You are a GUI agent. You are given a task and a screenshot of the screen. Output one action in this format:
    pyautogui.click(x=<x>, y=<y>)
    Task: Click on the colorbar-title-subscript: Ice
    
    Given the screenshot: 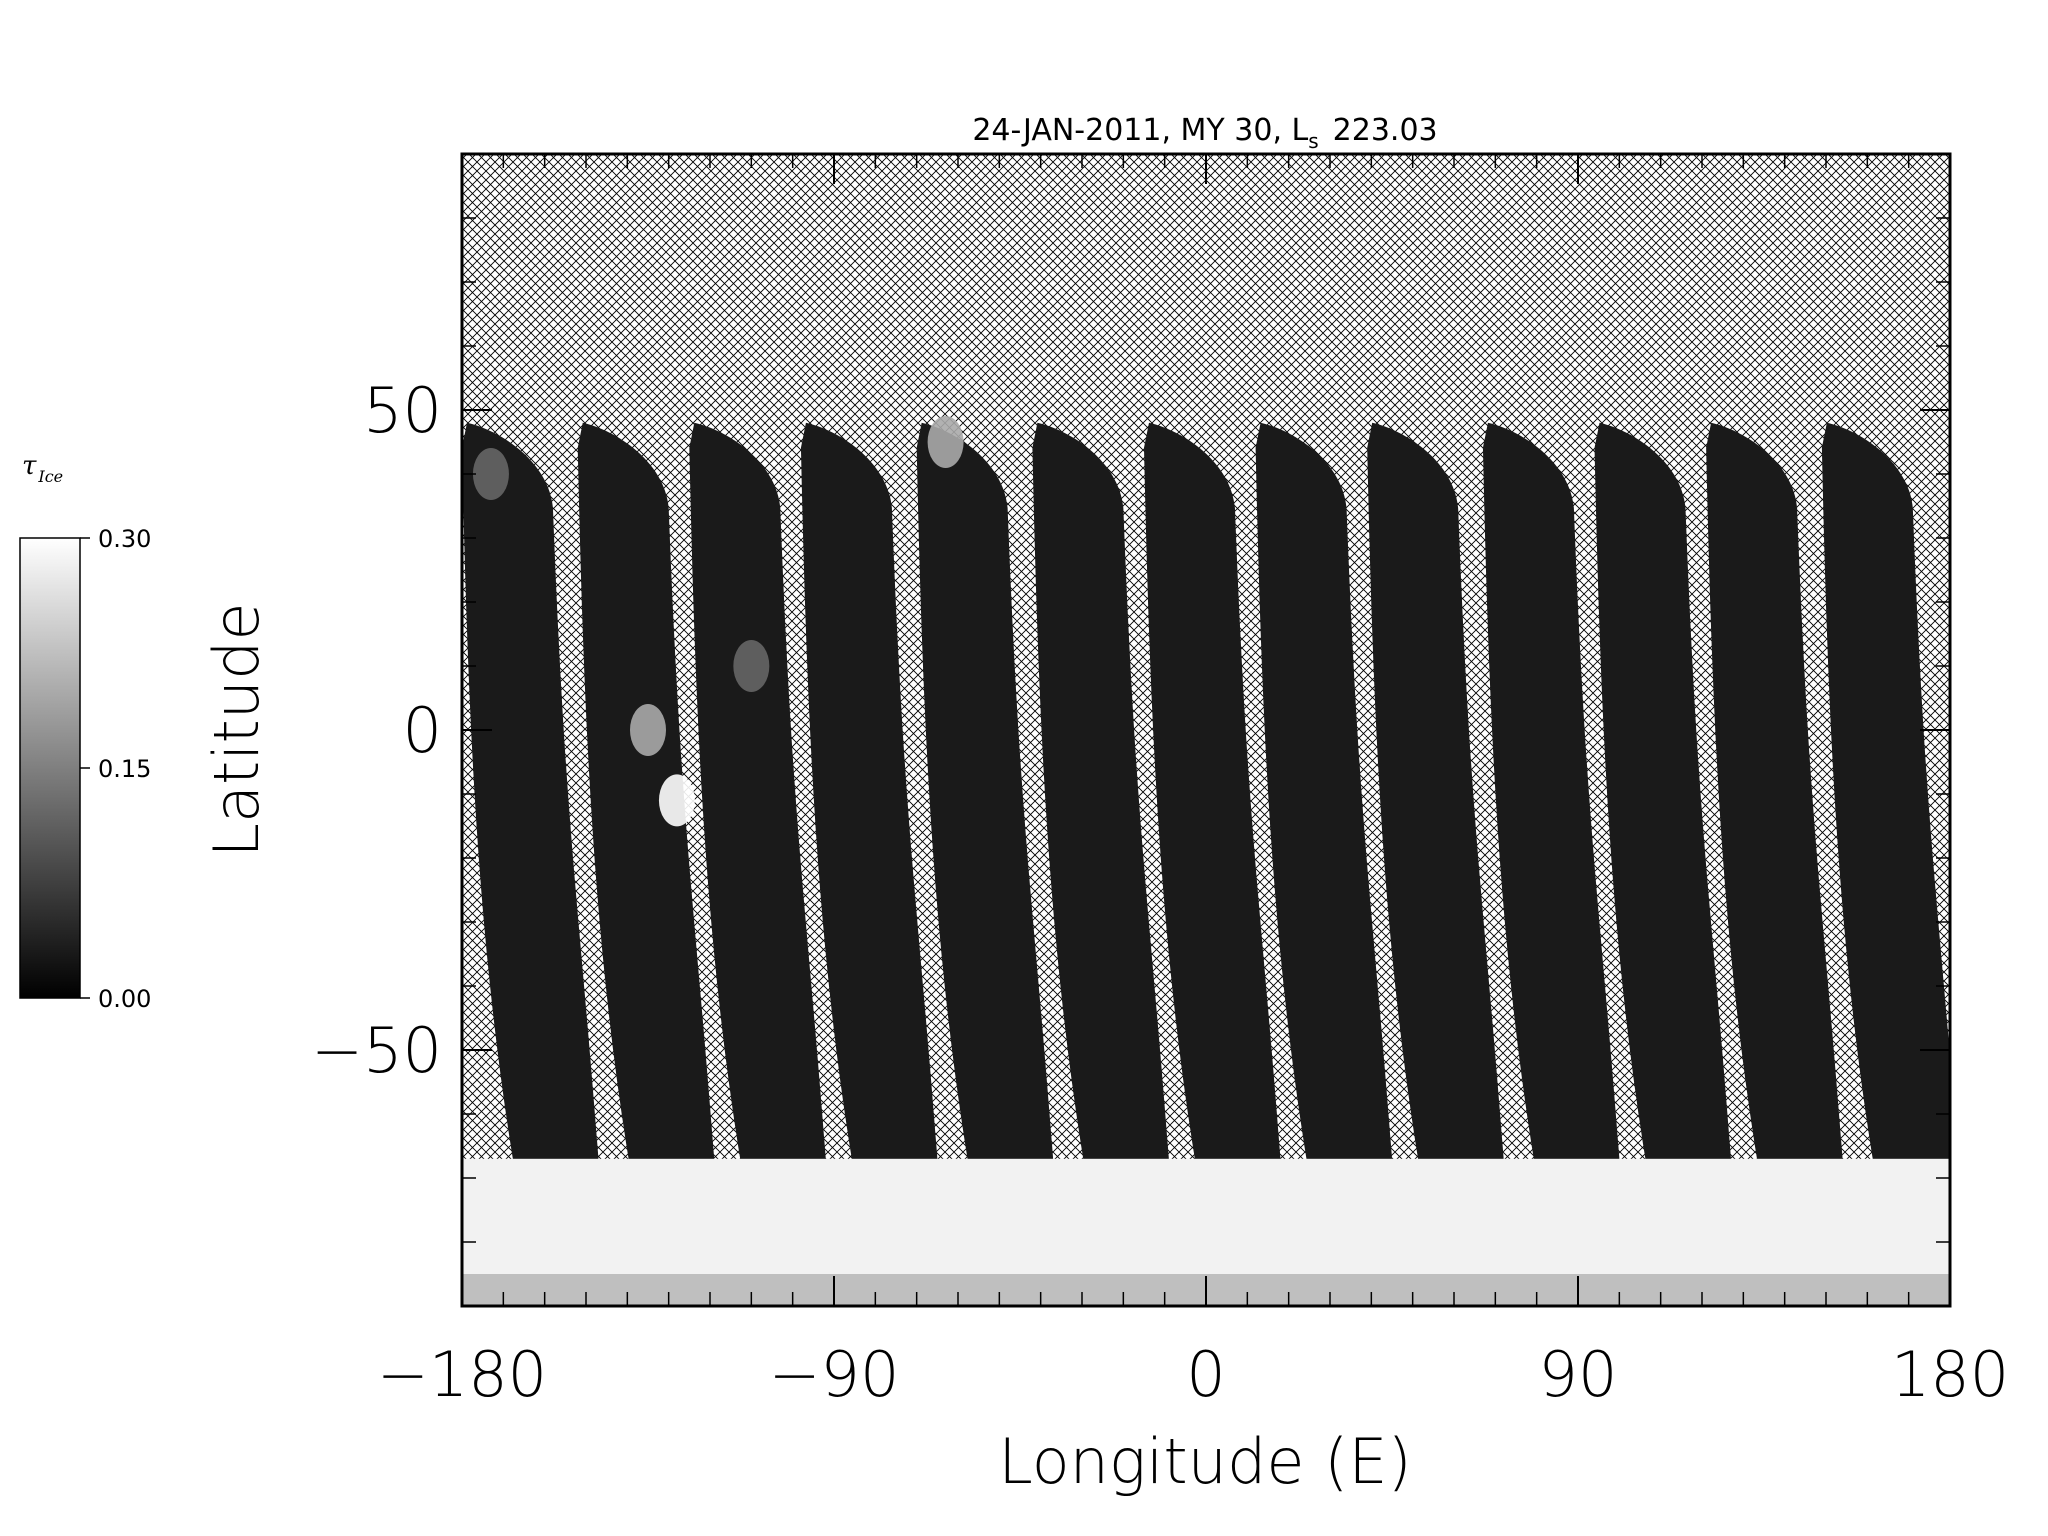 What is the action you would take?
    pyautogui.click(x=50, y=476)
    